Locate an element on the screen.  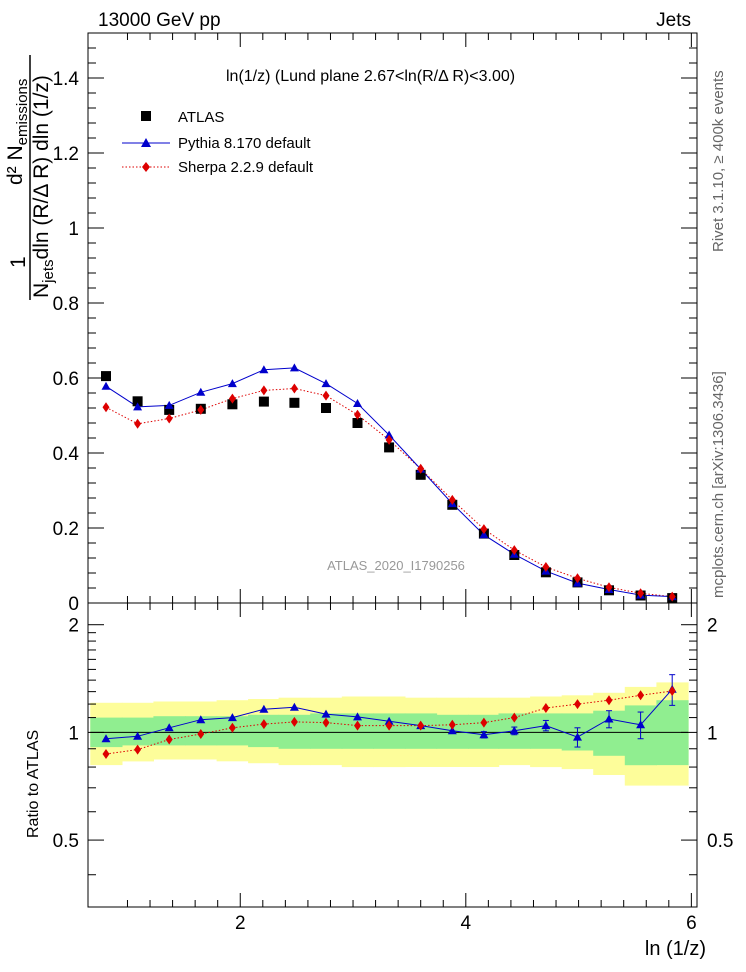
x-tick-label: 2 is located at coordinates (240, 923).